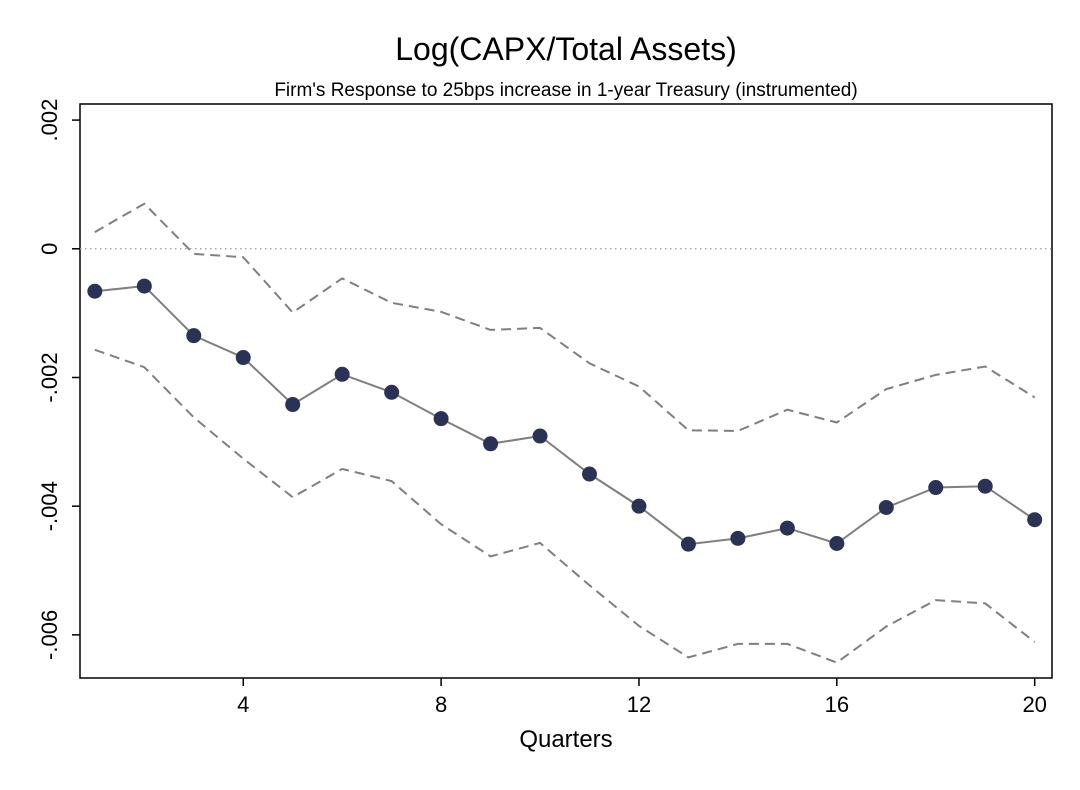 The image size is (1080, 790). I want to click on x-axis-title: Quarters, so click(565, 739).